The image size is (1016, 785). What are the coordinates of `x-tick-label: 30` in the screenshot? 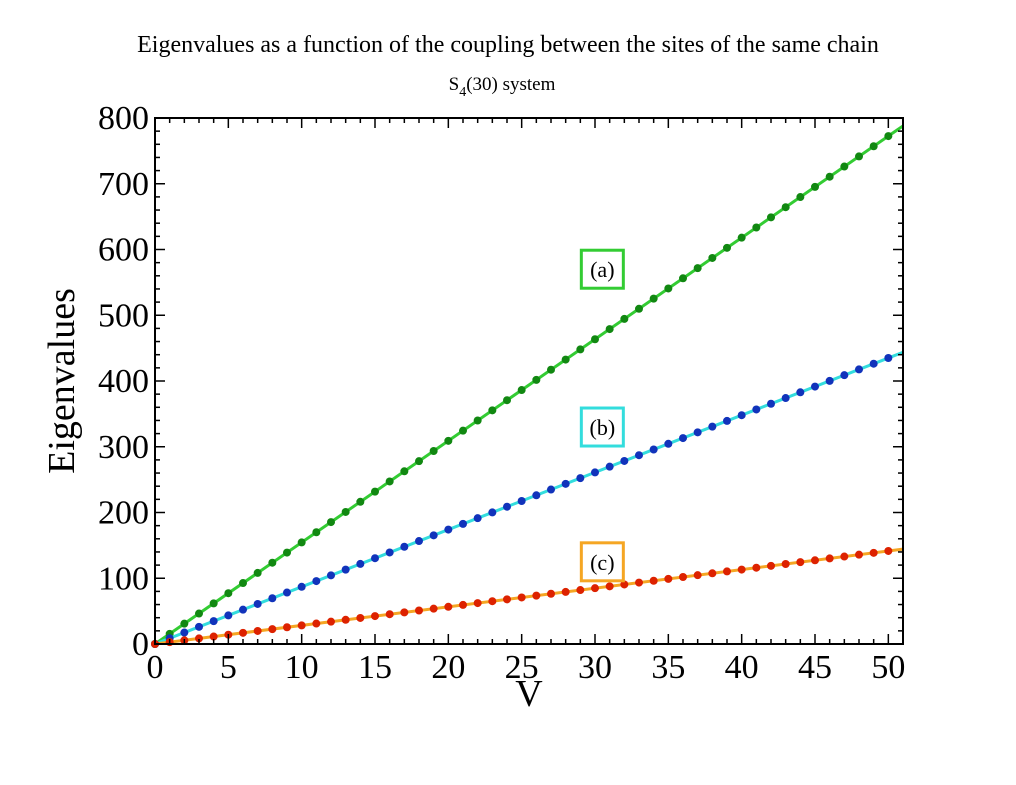 It's located at (595, 667).